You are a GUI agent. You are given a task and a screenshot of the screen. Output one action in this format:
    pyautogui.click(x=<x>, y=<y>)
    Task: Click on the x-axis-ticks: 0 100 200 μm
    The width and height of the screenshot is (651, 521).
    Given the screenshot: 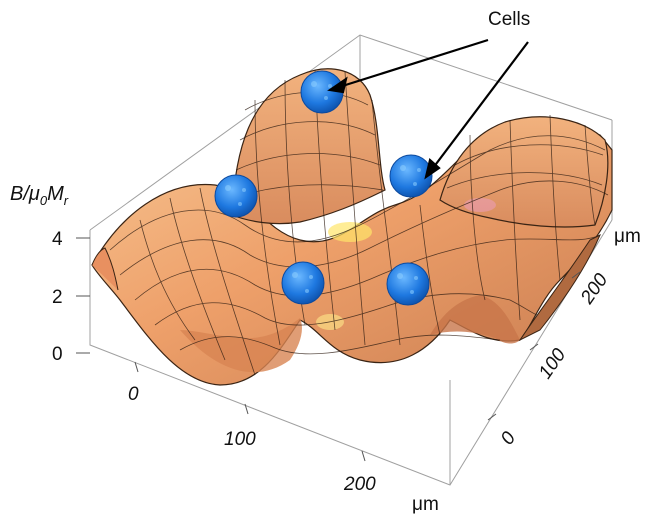 What is the action you would take?
    pyautogui.click(x=283, y=438)
    